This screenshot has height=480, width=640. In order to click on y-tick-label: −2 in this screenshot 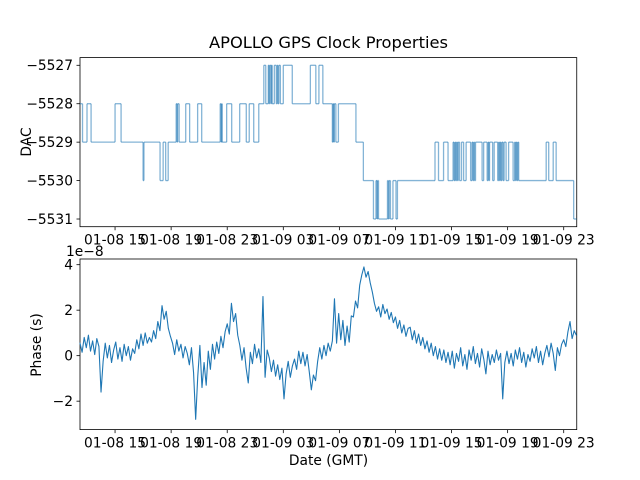, I will do `click(63, 402)`.